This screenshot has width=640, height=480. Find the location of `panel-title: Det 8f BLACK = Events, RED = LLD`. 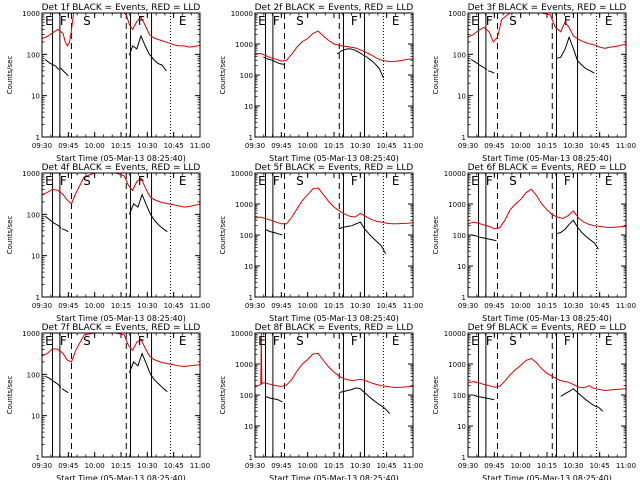

panel-title: Det 8f BLACK = Events, RED = LLD is located at coordinates (334, 328).